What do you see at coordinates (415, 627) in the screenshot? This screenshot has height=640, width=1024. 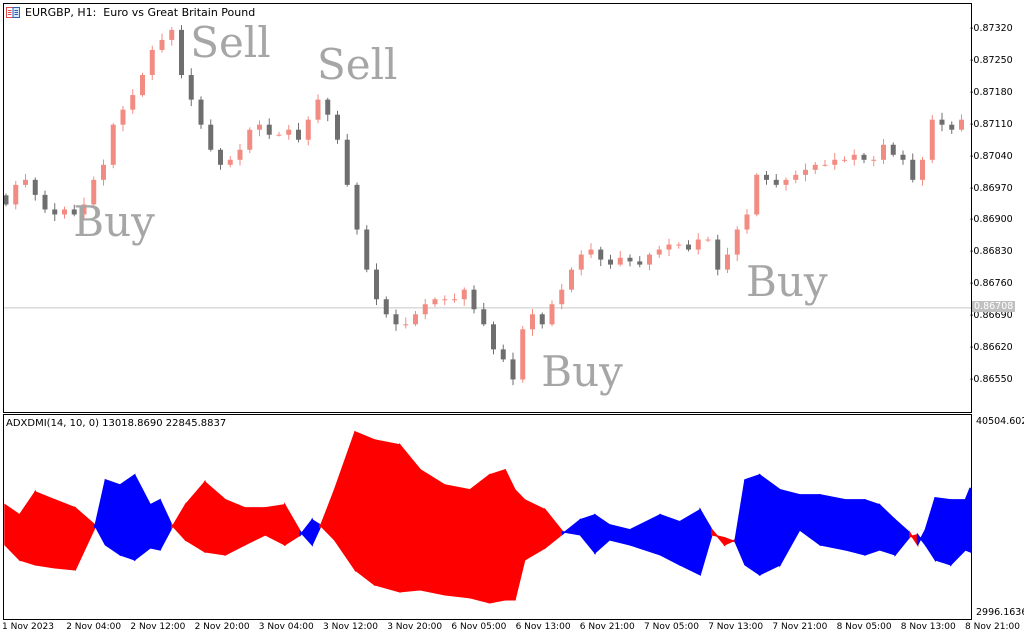 I see `time-tick-label: 3 Nov 20:00` at bounding box center [415, 627].